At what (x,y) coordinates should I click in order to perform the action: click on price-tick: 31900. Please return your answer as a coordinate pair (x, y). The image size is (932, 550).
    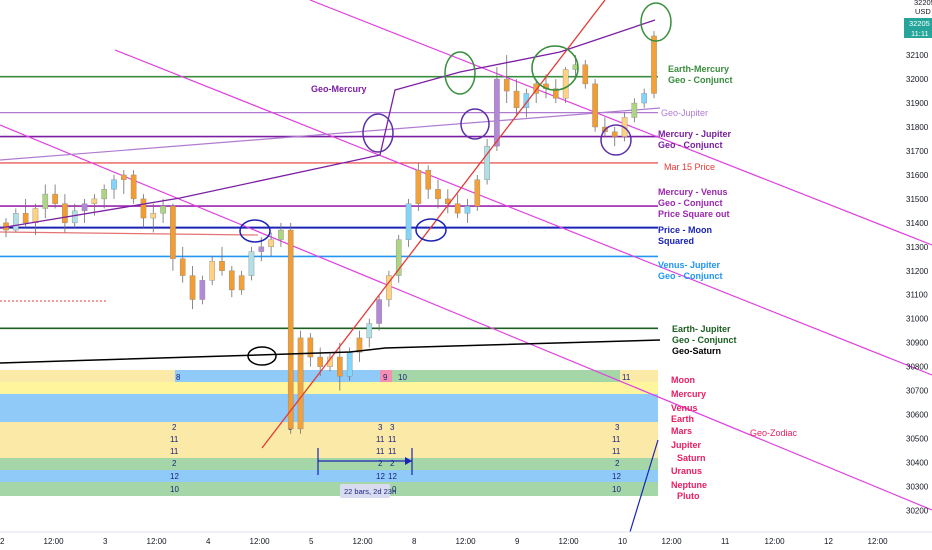
    Looking at the image, I should click on (917, 103).